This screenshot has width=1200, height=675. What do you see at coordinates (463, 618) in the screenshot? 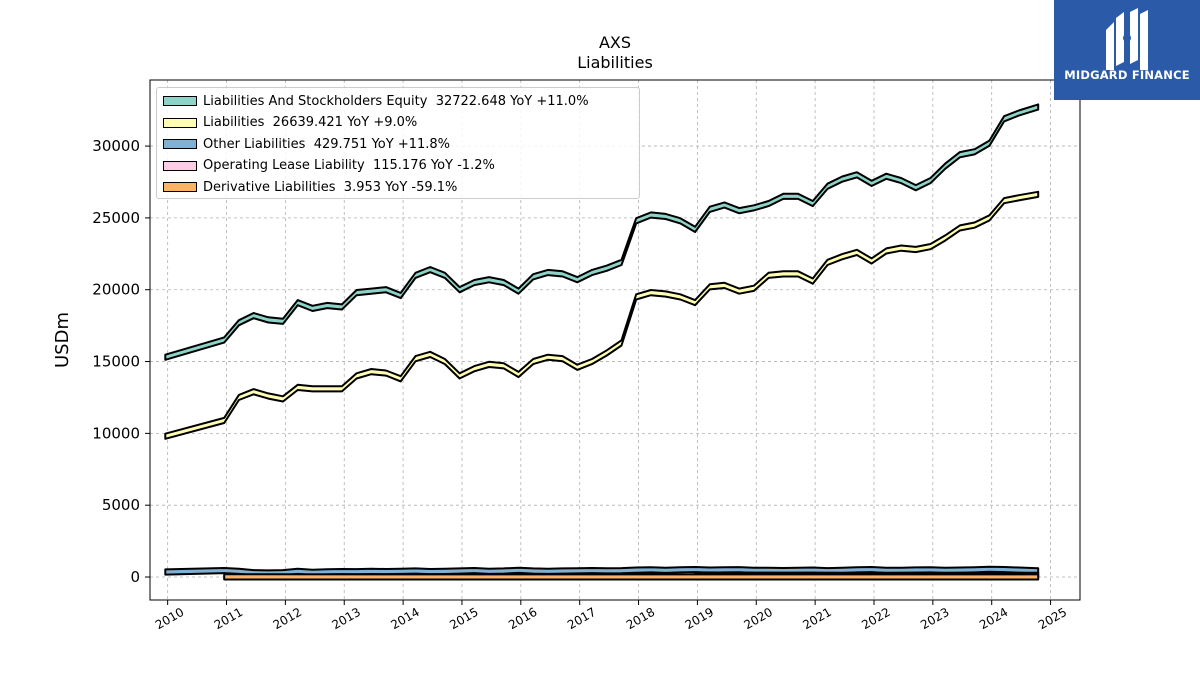
I see `x-tick-label: 2015` at bounding box center [463, 618].